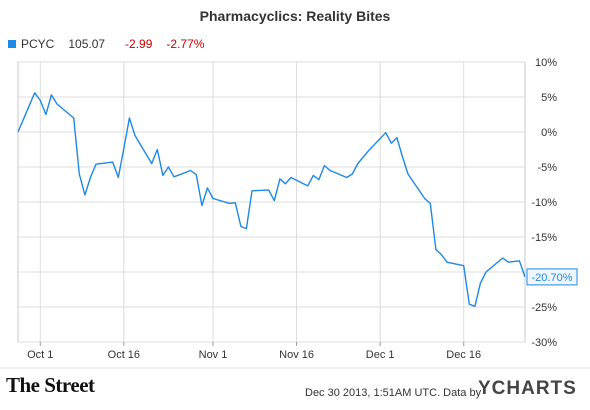 Image resolution: width=590 pixels, height=410 pixels. I want to click on legend-ticker: PCYC, so click(38, 44).